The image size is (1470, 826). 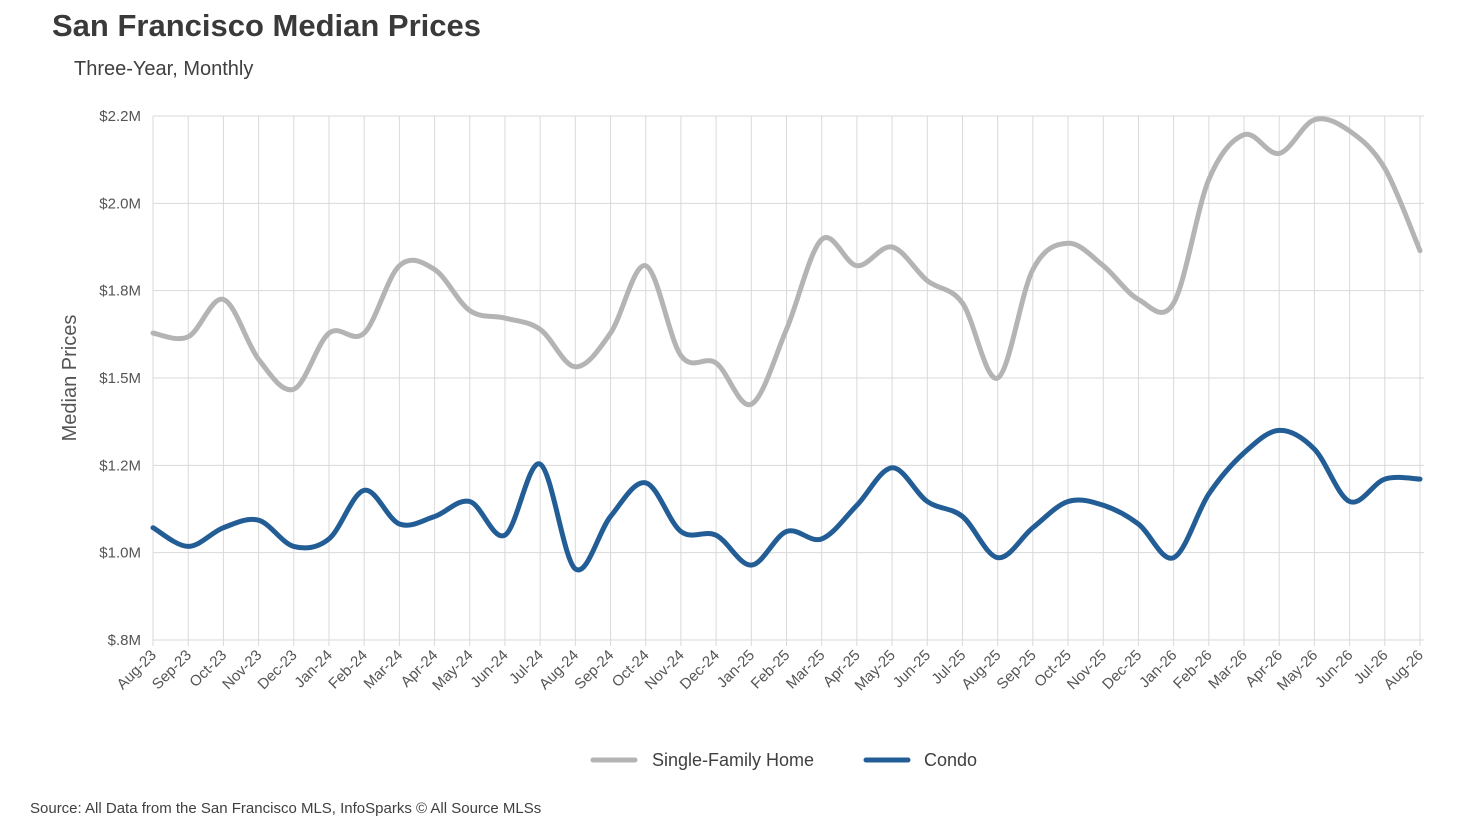 I want to click on chart-subtitle: Three-Year, Monthly, so click(x=164, y=69).